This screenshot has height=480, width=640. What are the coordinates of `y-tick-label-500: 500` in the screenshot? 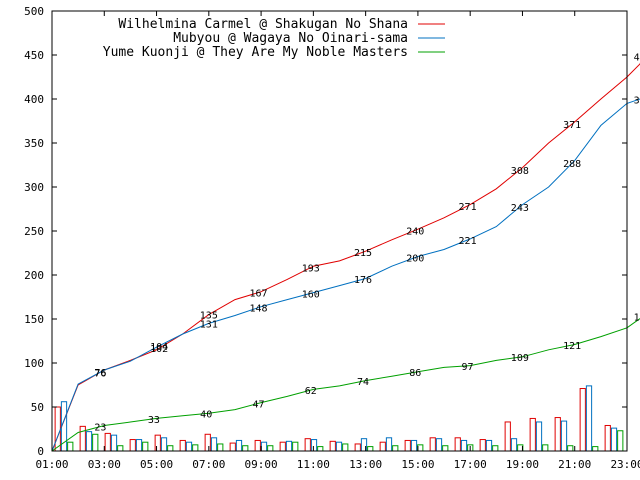 It's located at (34, 11).